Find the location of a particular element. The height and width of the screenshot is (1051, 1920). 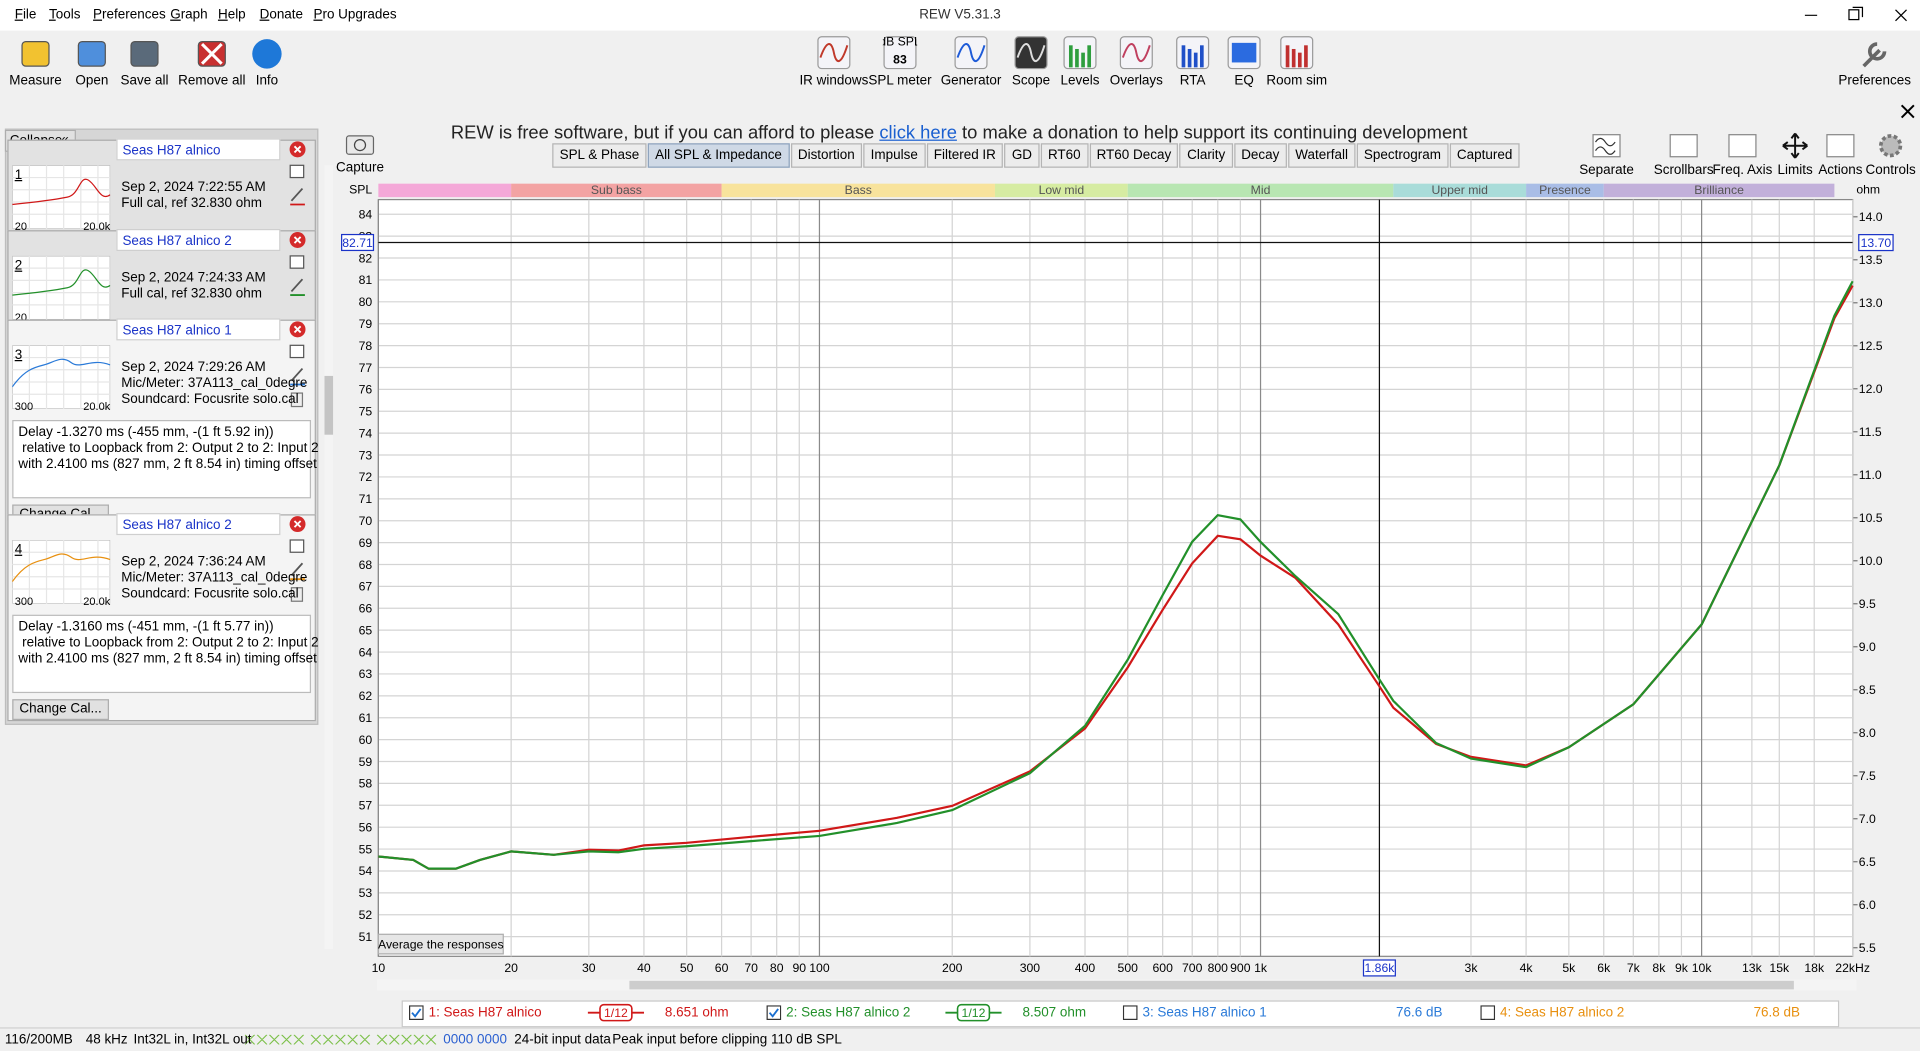

graph-tab: All SPL & Impedance is located at coordinates (718, 155).